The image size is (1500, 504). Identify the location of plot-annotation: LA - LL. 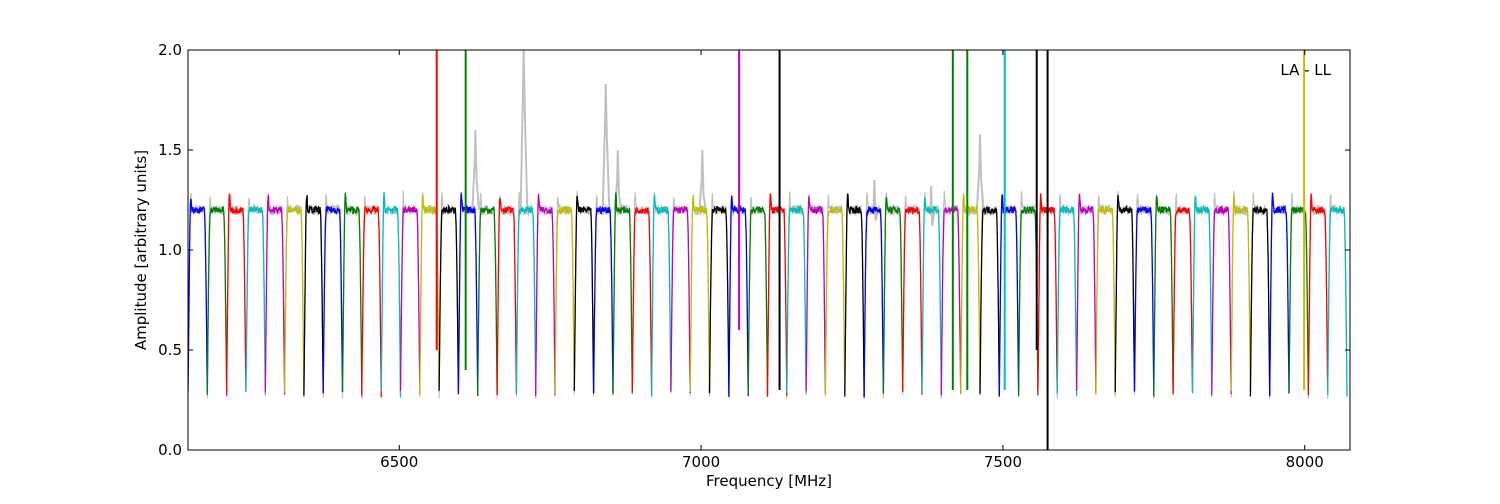
(1305, 70).